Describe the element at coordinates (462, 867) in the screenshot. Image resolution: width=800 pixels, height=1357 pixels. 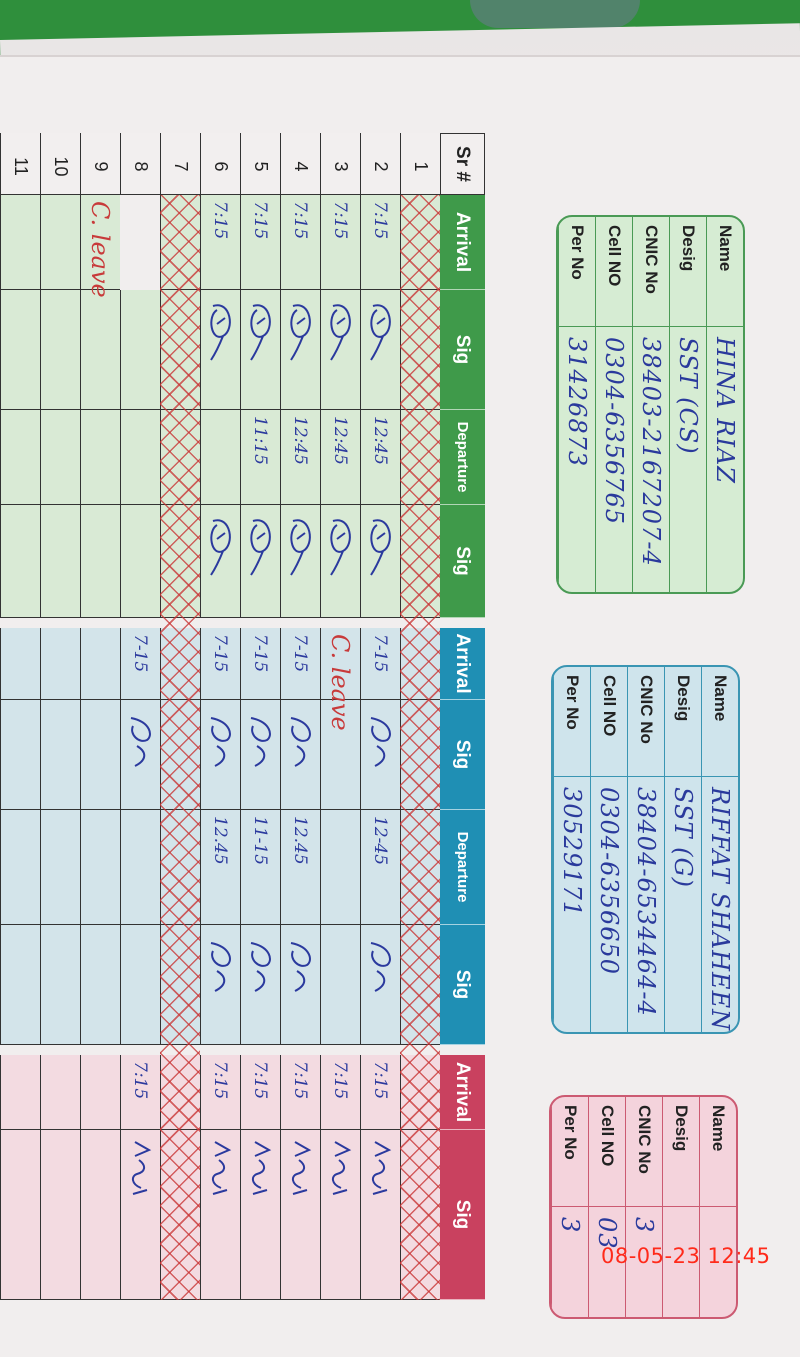
I see `blue-header-2: Departure` at that location.